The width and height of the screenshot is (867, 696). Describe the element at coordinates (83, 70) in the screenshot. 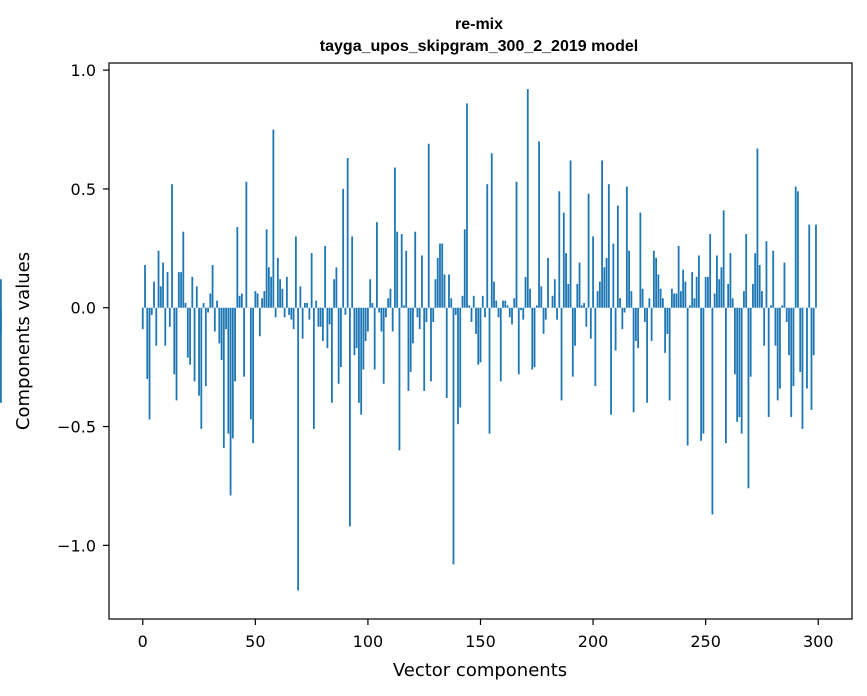

I see `y-tick-label: 1.0` at that location.